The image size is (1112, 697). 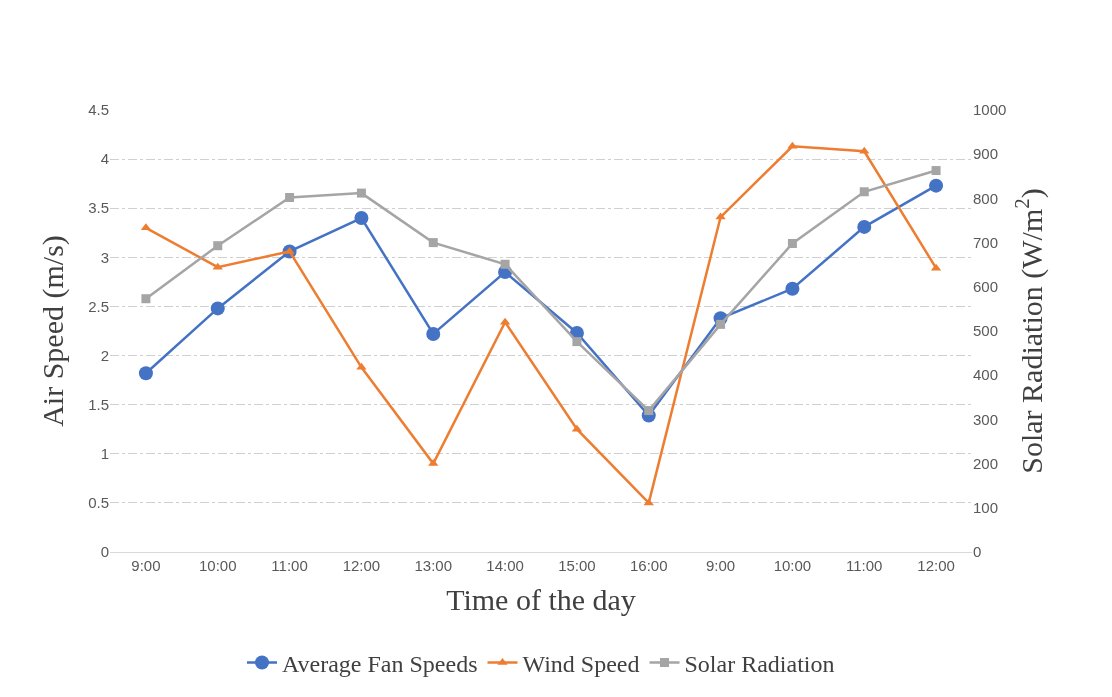 I want to click on y2-tick-label: 0, so click(x=977, y=552).